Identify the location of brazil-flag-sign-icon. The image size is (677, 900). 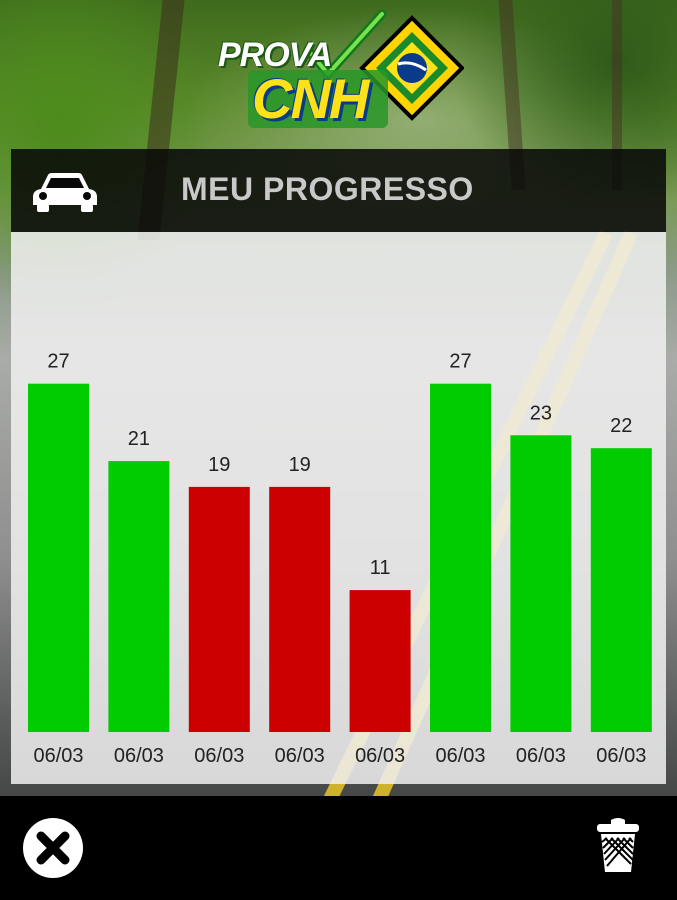
(411, 68).